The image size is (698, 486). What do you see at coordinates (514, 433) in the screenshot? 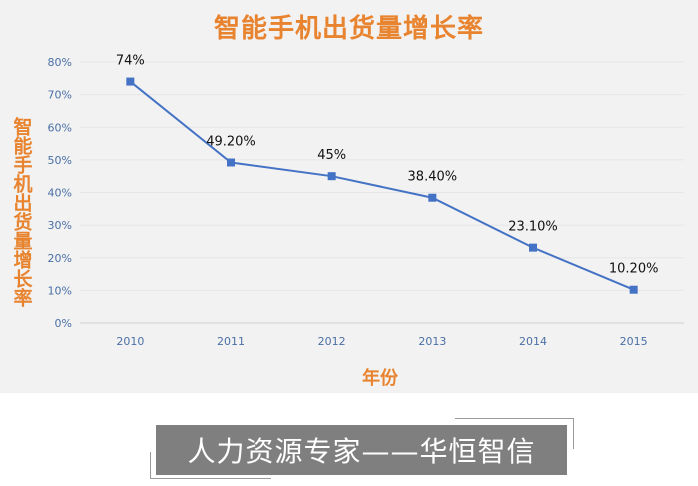
I see `banner-frame-top` at bounding box center [514, 433].